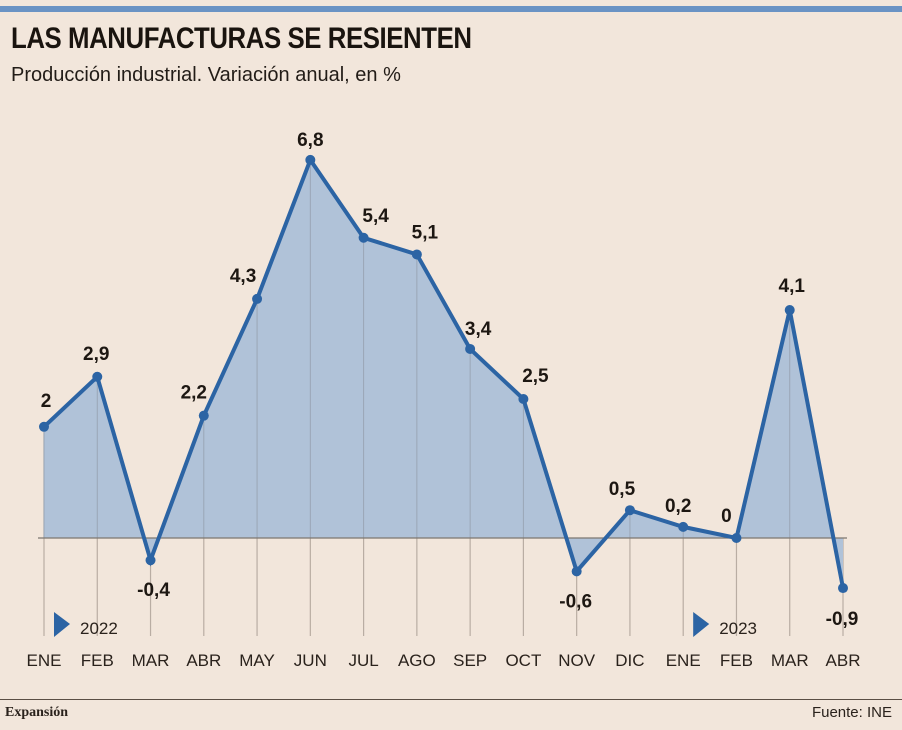  Describe the element at coordinates (194, 393) in the screenshot. I see `data-label: 2,2` at that location.